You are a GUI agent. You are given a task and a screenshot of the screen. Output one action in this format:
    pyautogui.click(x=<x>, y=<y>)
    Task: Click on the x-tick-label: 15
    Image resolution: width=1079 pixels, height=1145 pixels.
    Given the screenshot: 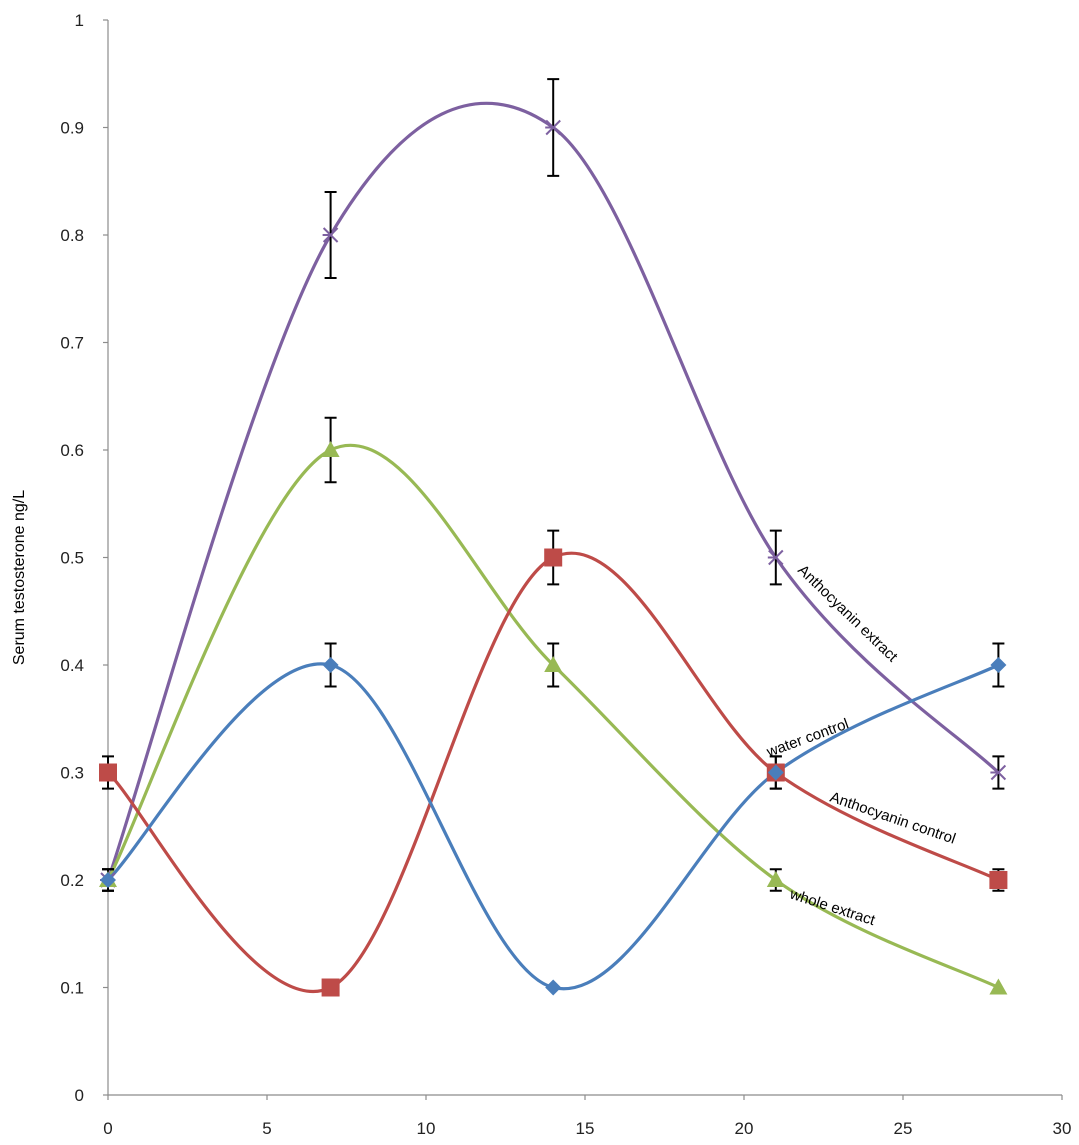 What is the action you would take?
    pyautogui.click(x=585, y=1128)
    